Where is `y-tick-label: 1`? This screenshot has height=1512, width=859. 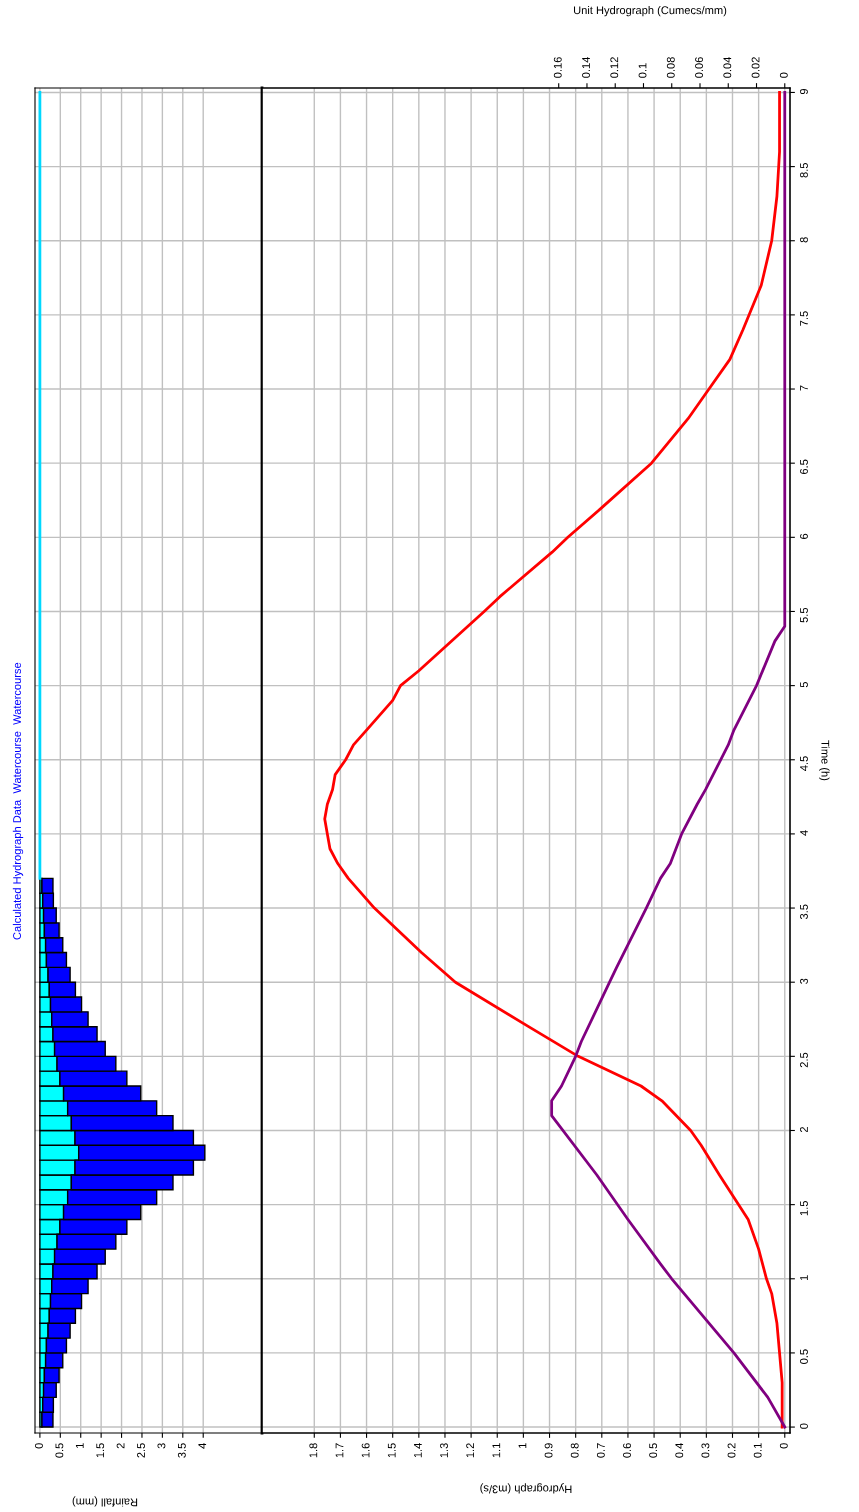 y-tick-label: 1 is located at coordinates (804, 1278).